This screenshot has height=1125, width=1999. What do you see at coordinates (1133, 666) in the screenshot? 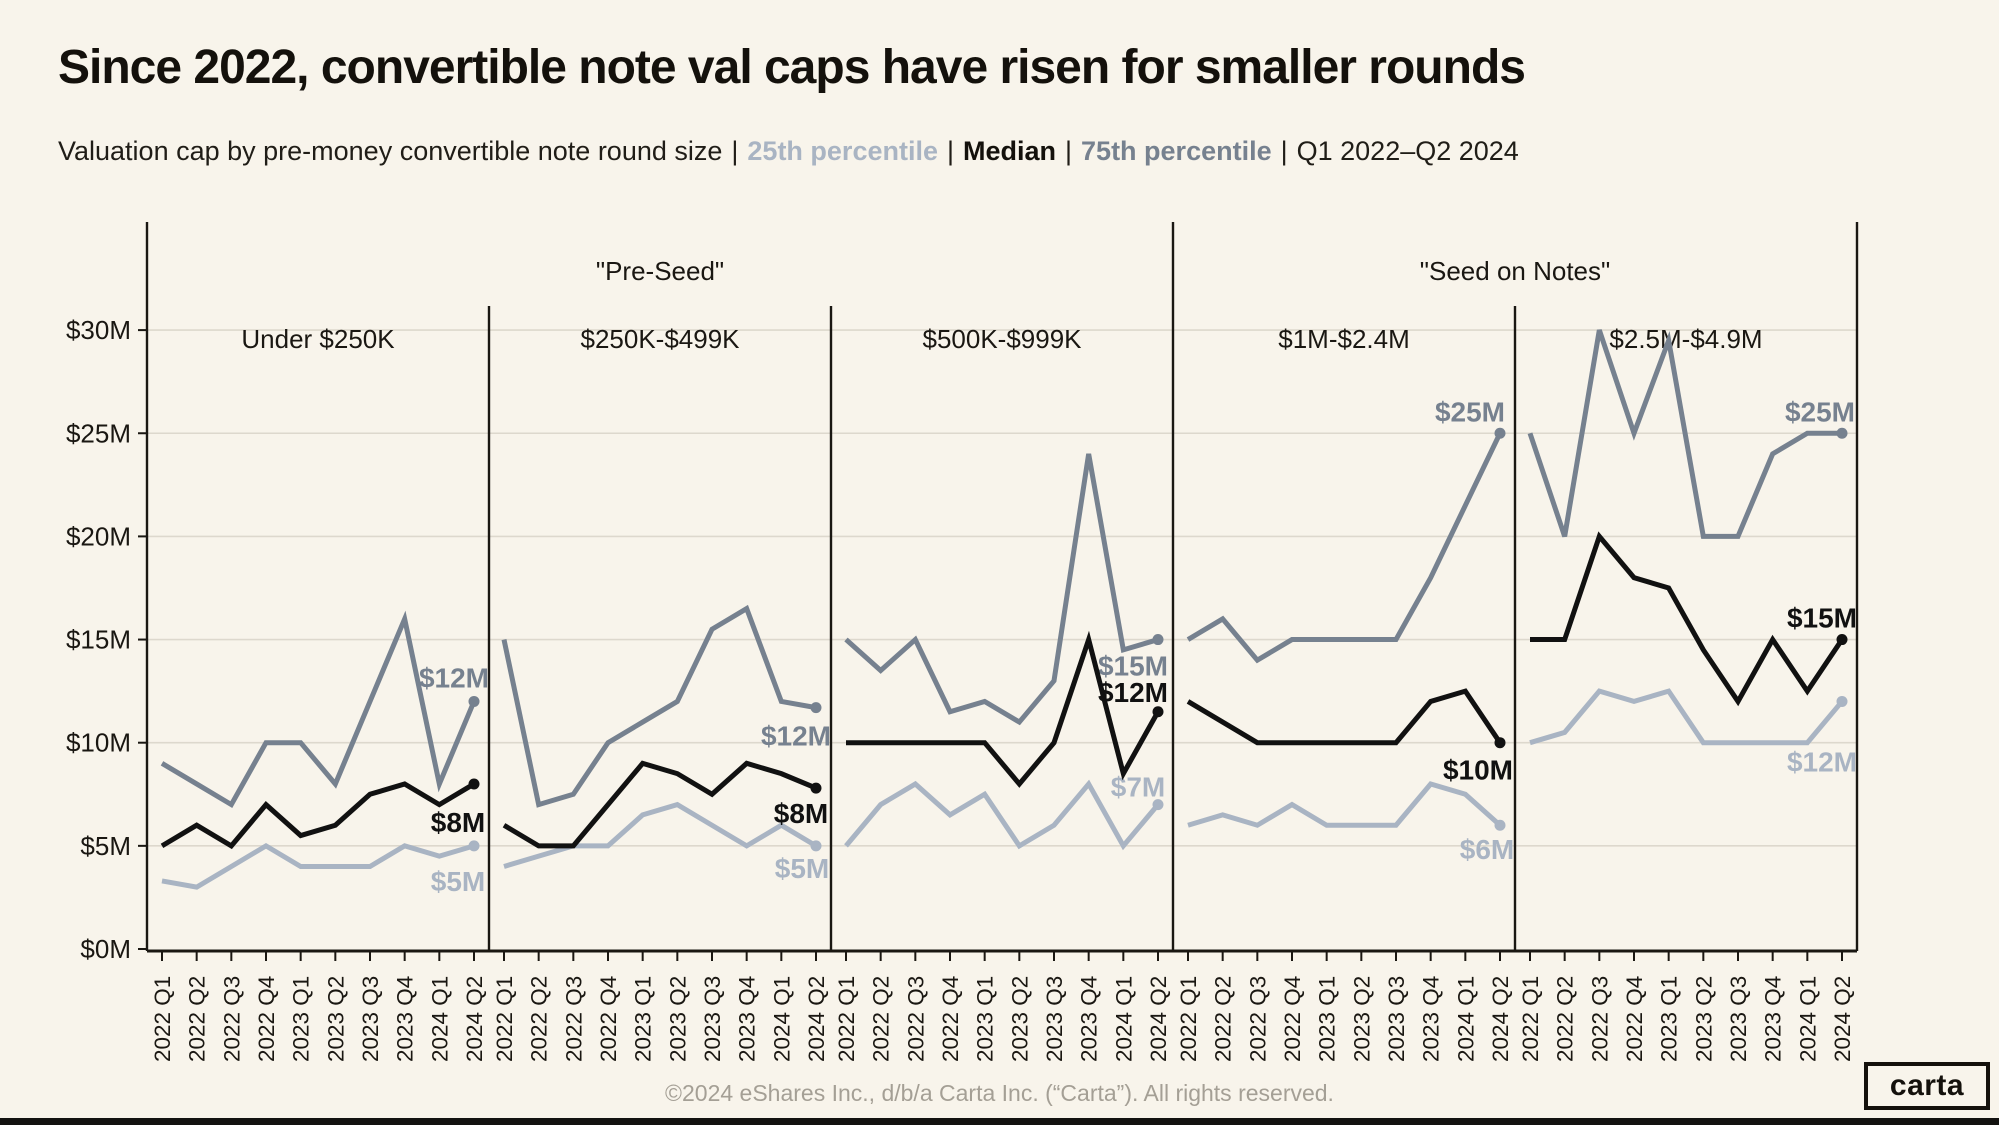
I see `panel-2-p75-end-label: $15M` at bounding box center [1133, 666].